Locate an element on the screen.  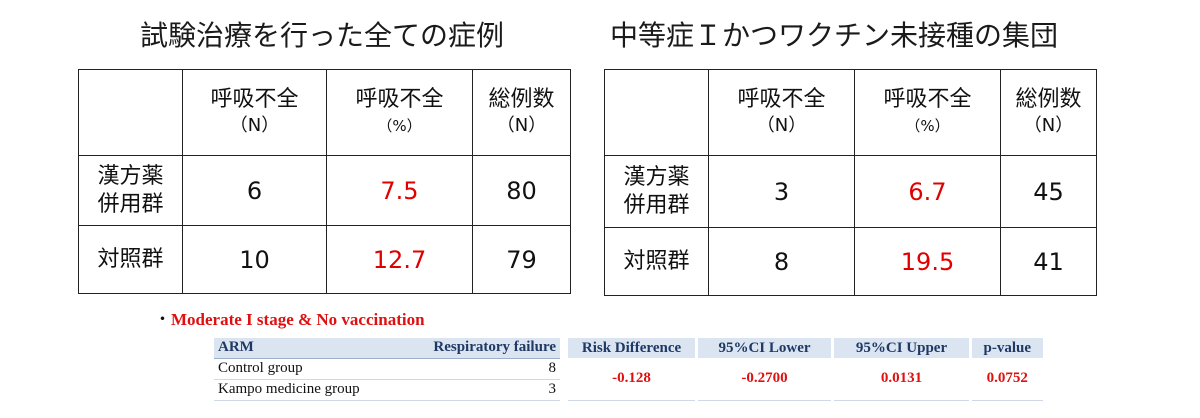
failure-n-cell: 8 is located at coordinates (781, 261).